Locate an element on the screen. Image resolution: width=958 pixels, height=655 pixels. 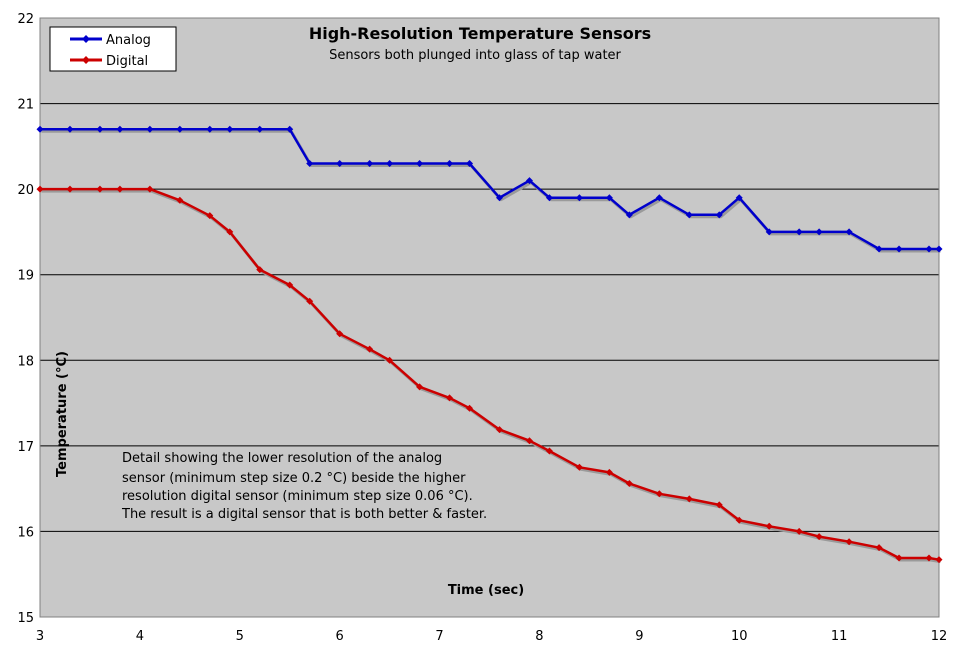
y-axis-label: Temperature (°C) is located at coordinates (62, 414).